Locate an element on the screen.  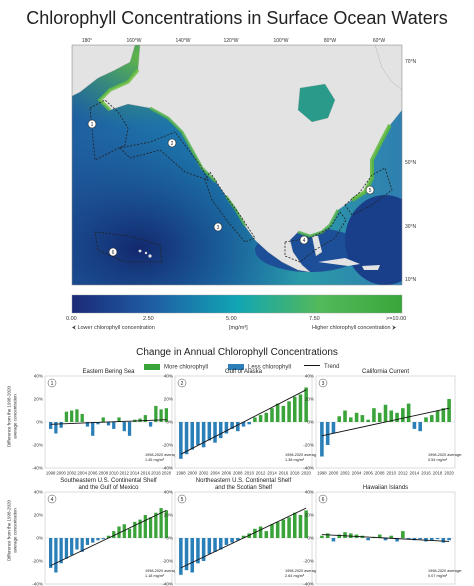
average-value: 0.07 mg/m³ is located at coordinates (438, 576).